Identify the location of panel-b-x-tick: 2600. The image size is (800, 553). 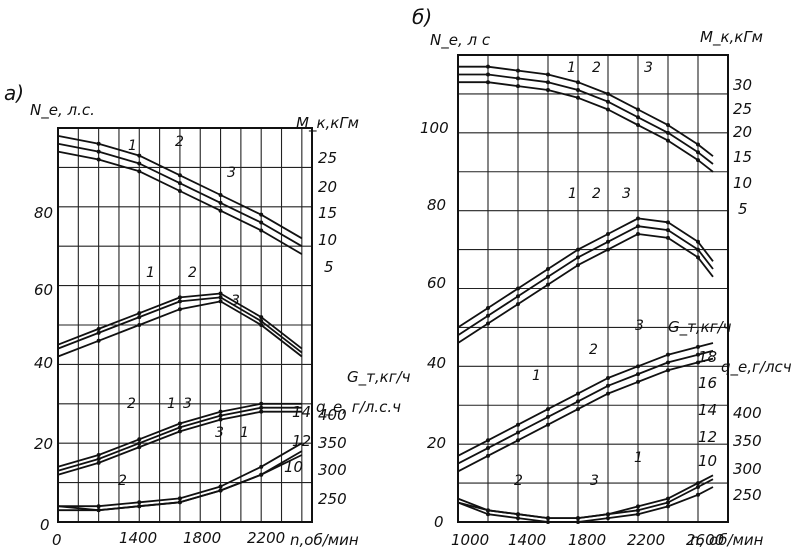
(705, 540).